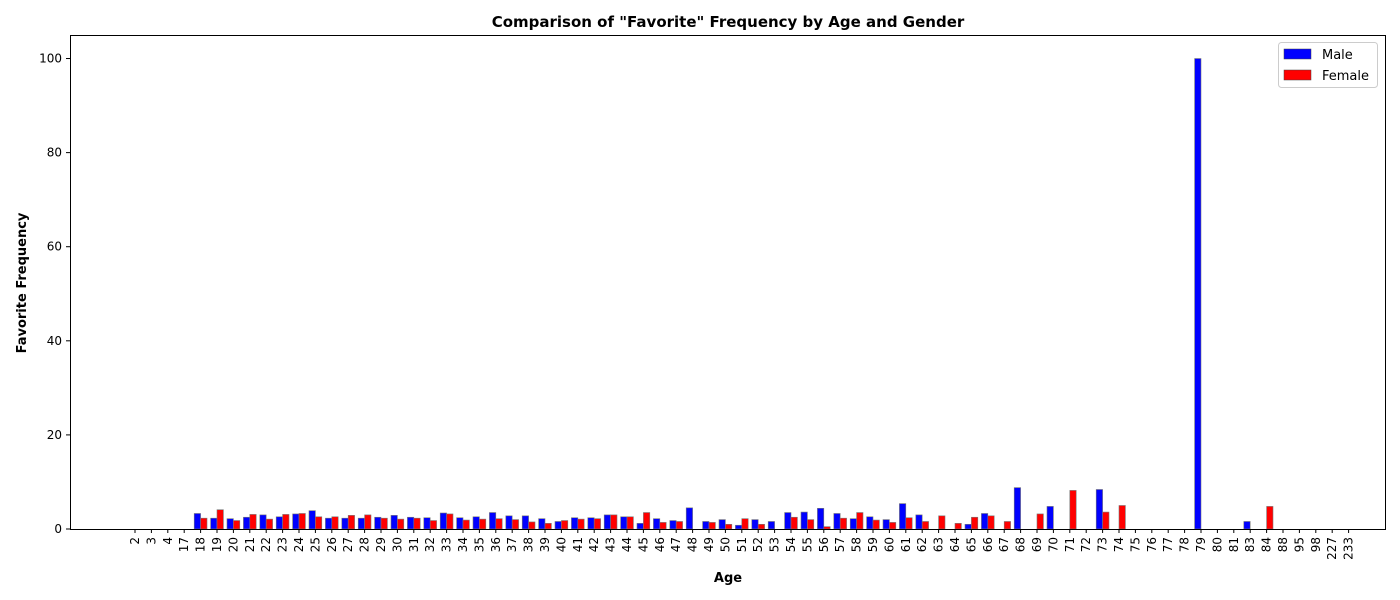 The width and height of the screenshot is (1400, 600). Describe the element at coordinates (1185, 544) in the screenshot. I see `x-tick-label: 78` at that location.